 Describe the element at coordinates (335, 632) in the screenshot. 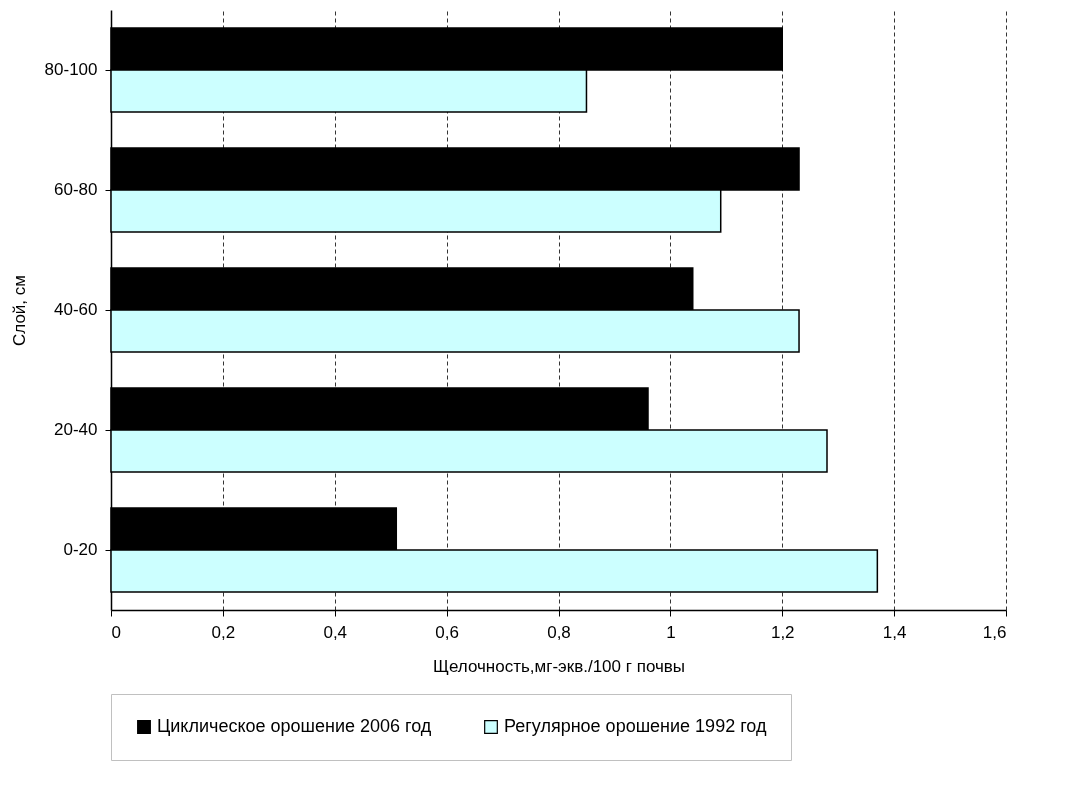

I see `x-tick-label: 0,4` at that location.